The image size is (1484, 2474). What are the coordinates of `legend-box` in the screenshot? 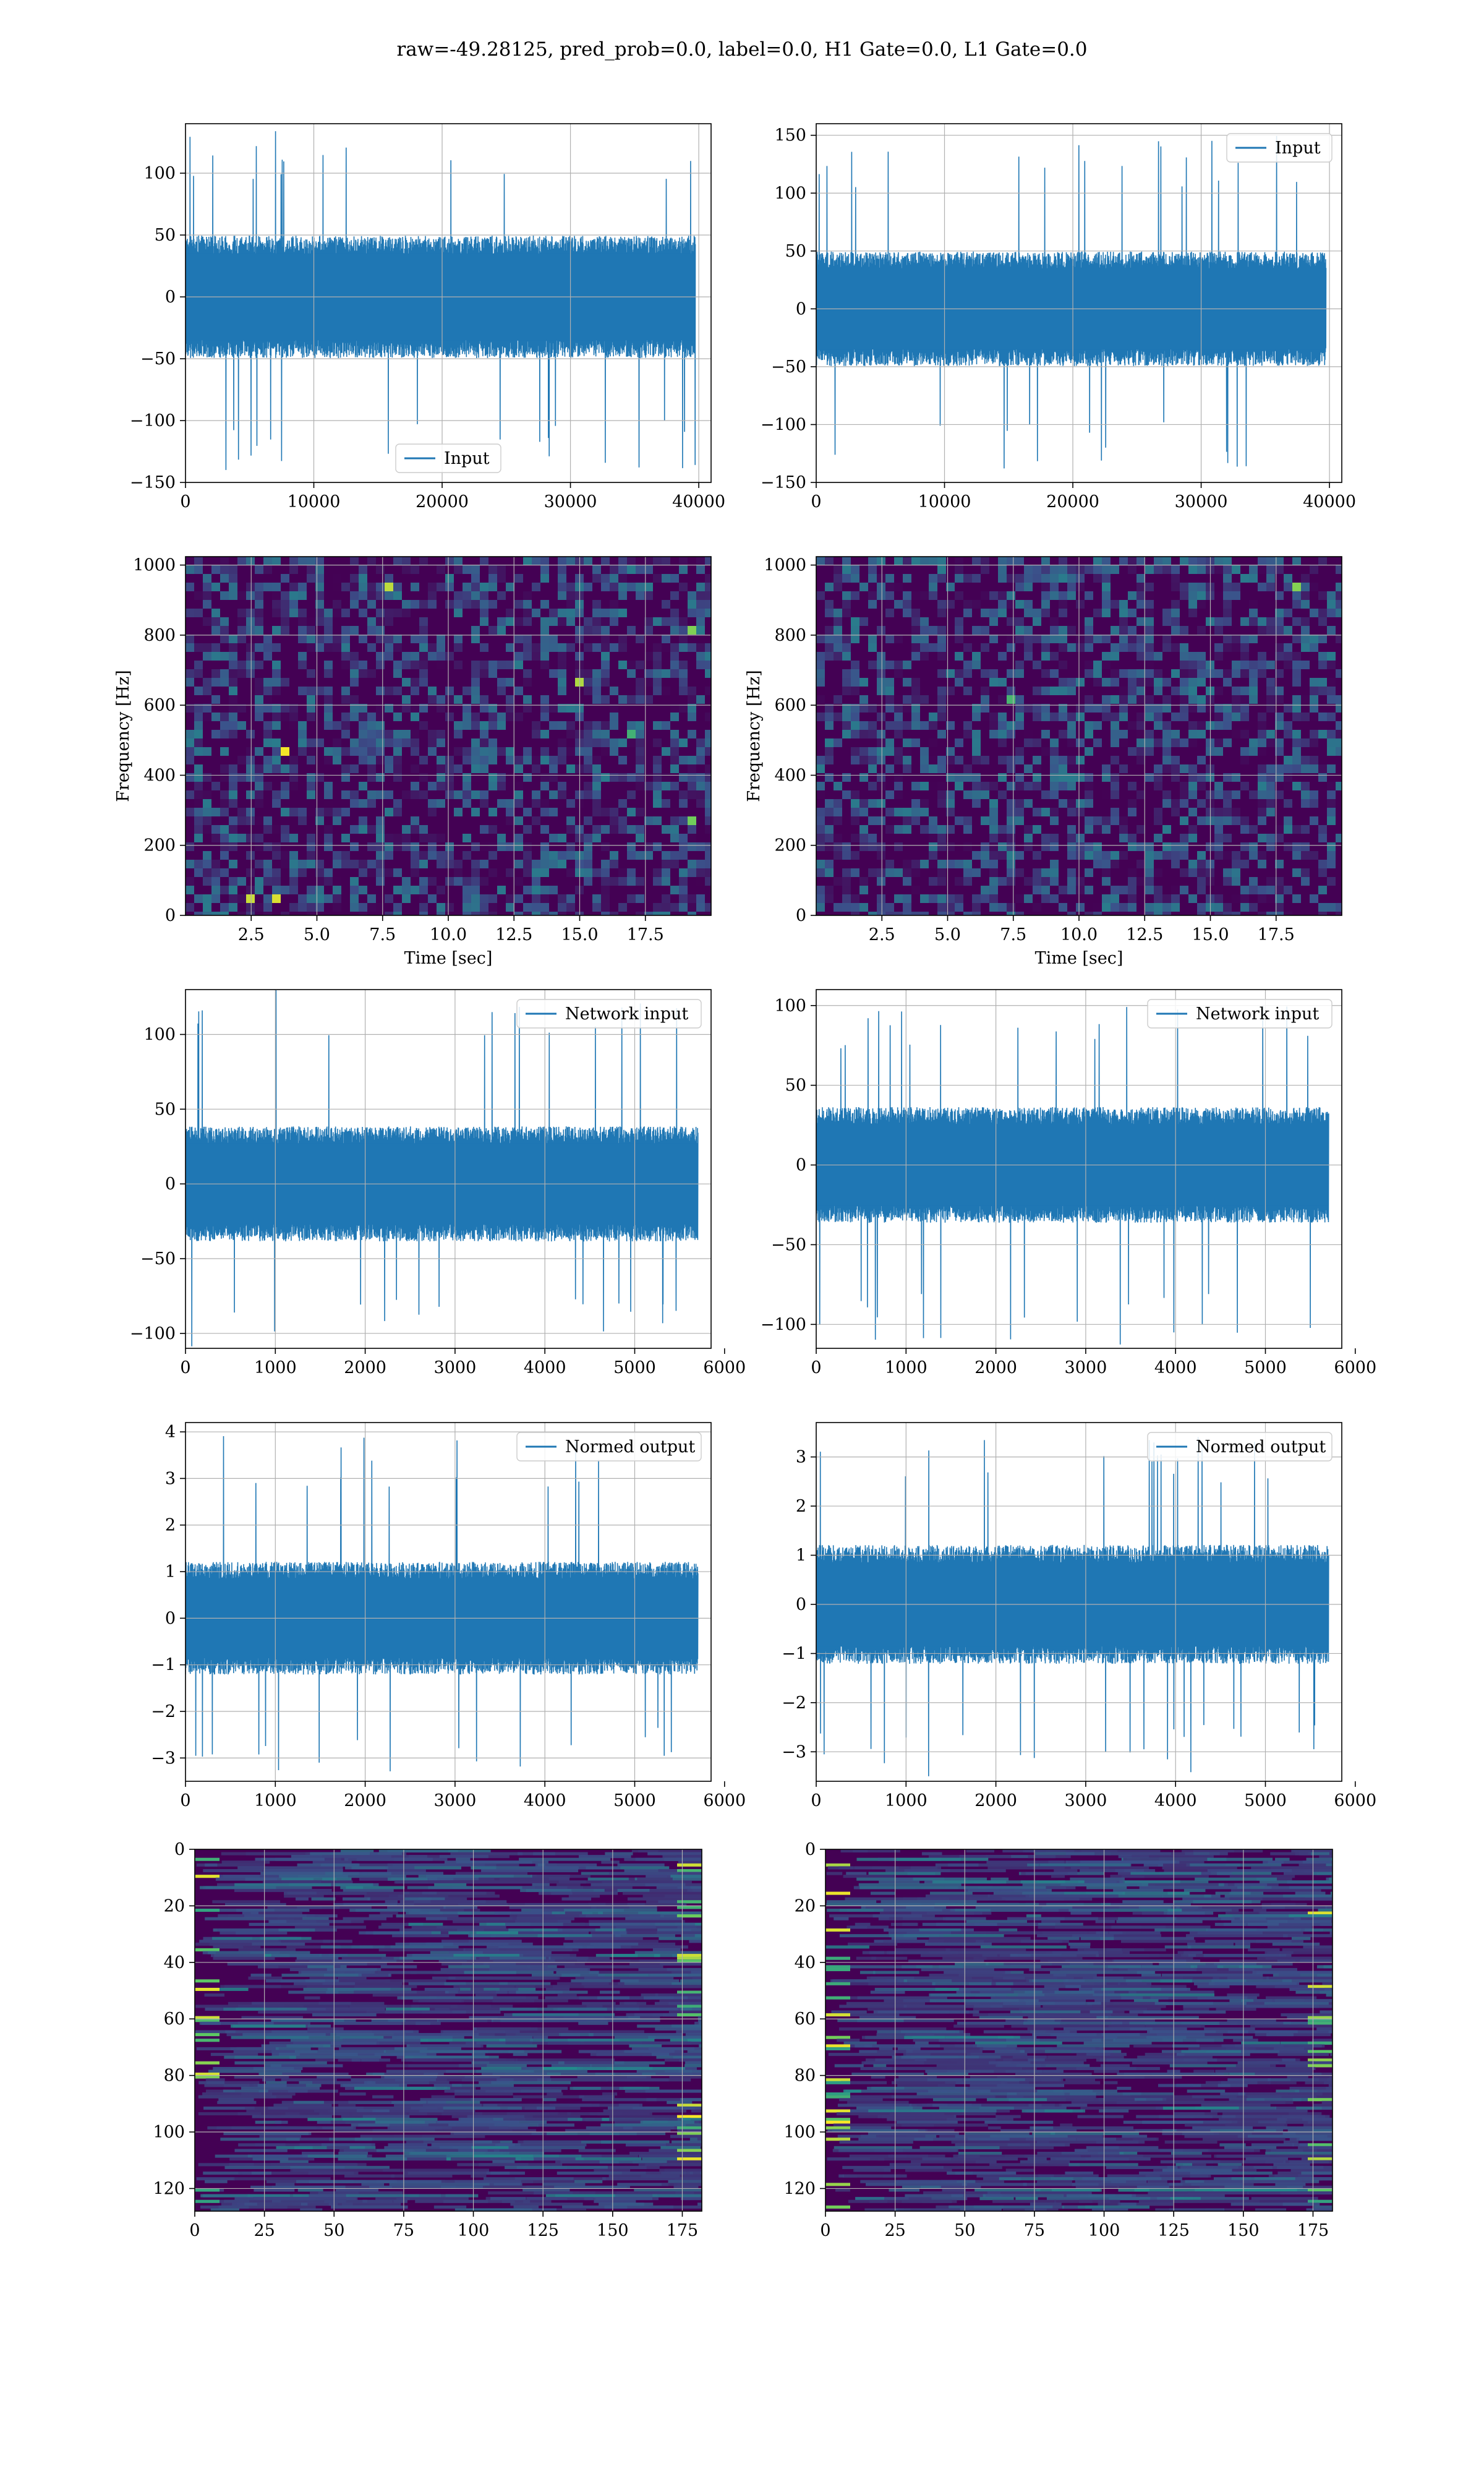 It's located at (609, 1014).